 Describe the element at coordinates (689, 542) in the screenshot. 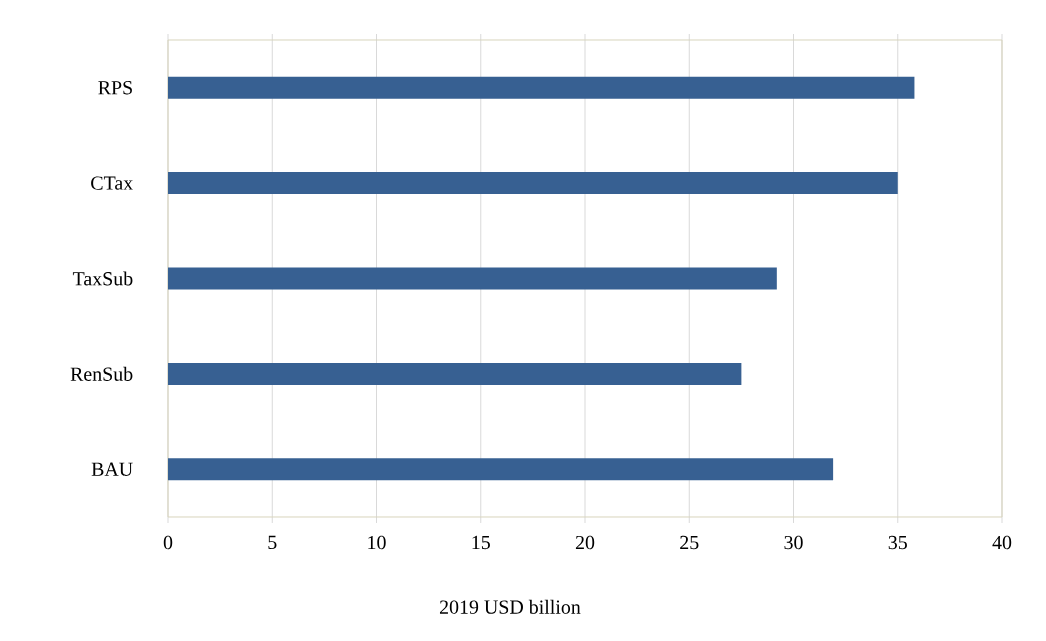

I see `x-tick-label: 25` at that location.